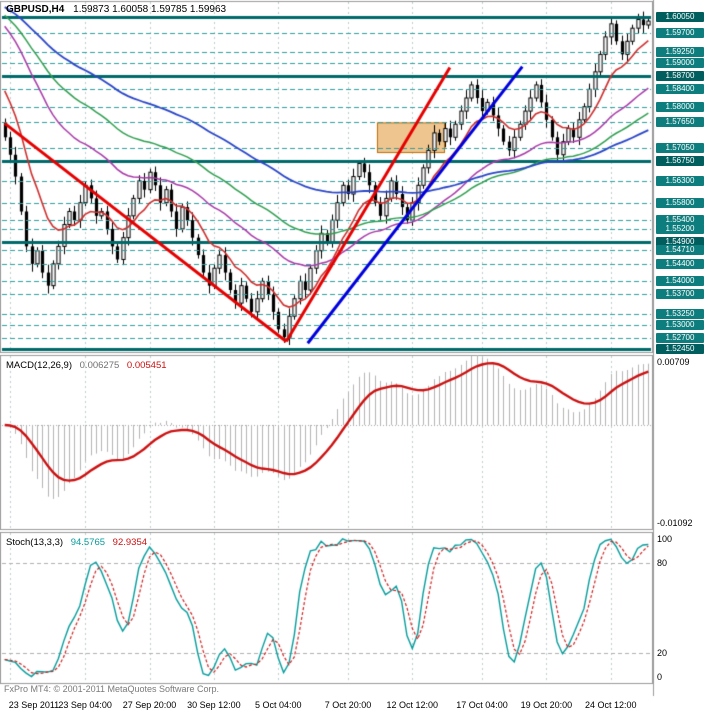 The width and height of the screenshot is (709, 723). Describe the element at coordinates (482, 705) in the screenshot. I see `time-axis-label: 17 Oct 04:00` at that location.